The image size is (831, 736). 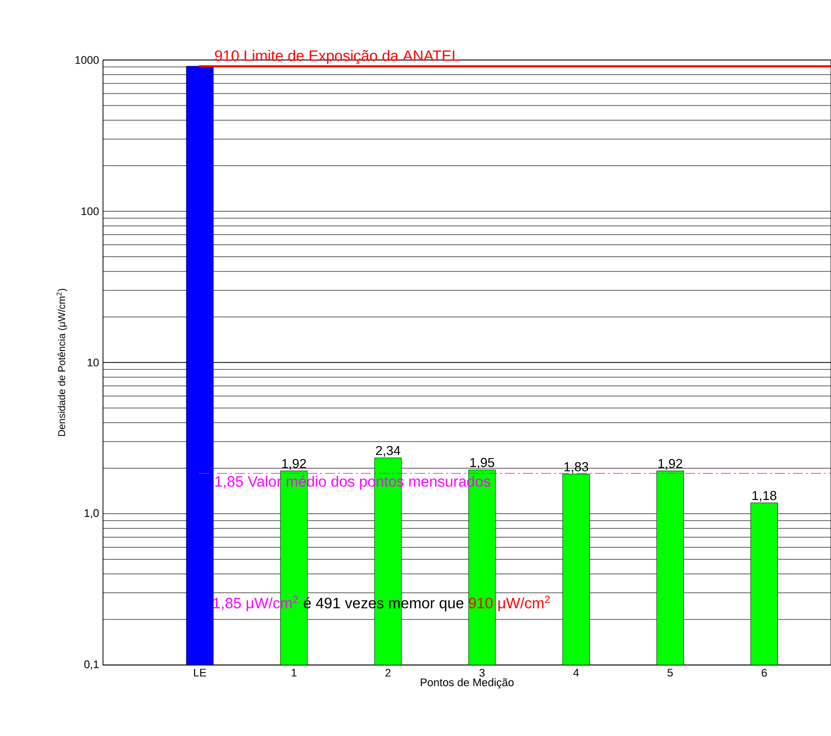 I want to click on x-tick-label: 2, so click(x=388, y=672).